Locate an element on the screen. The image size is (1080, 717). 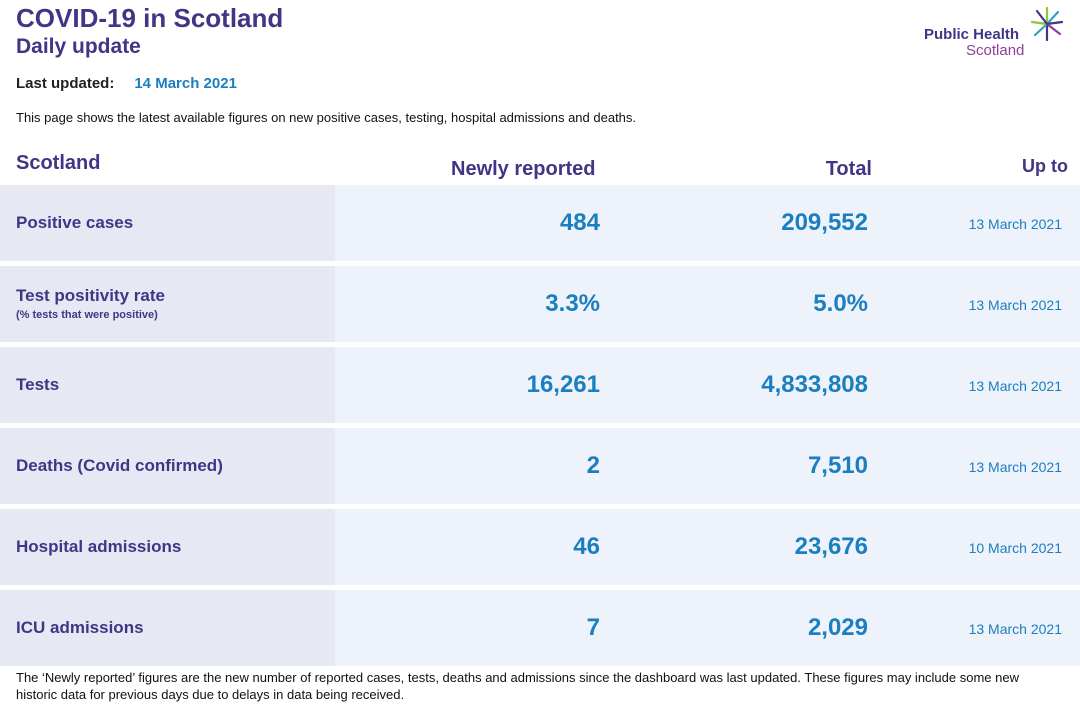
table-row-icu-admissions: ICU admissions 7 2,029 13 March 2021 is located at coordinates (540, 628).